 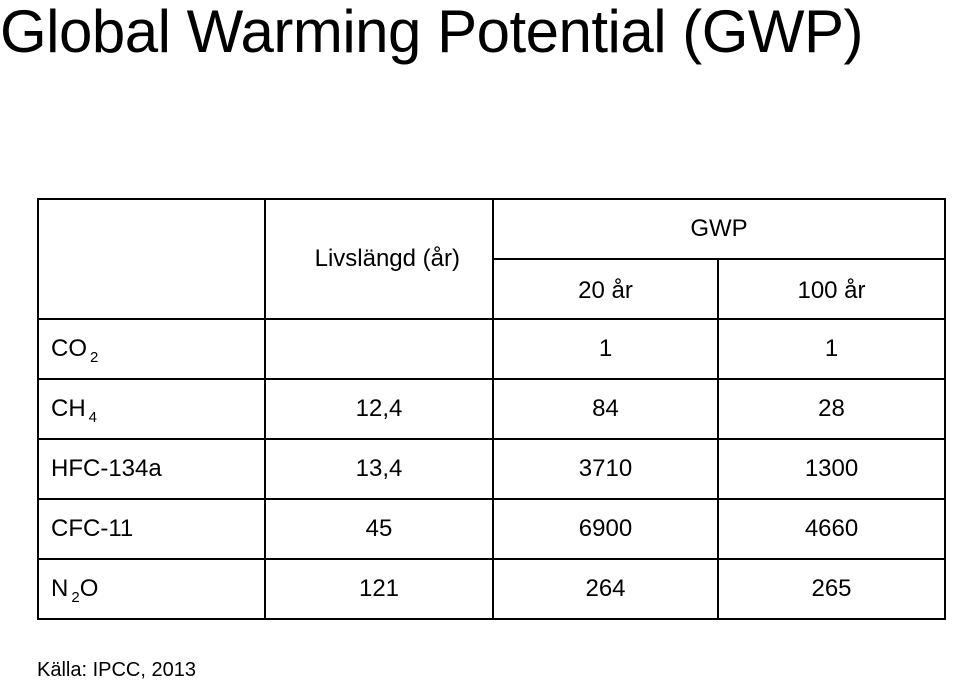 I want to click on lifetime-cell: 13,4, so click(x=379, y=469).